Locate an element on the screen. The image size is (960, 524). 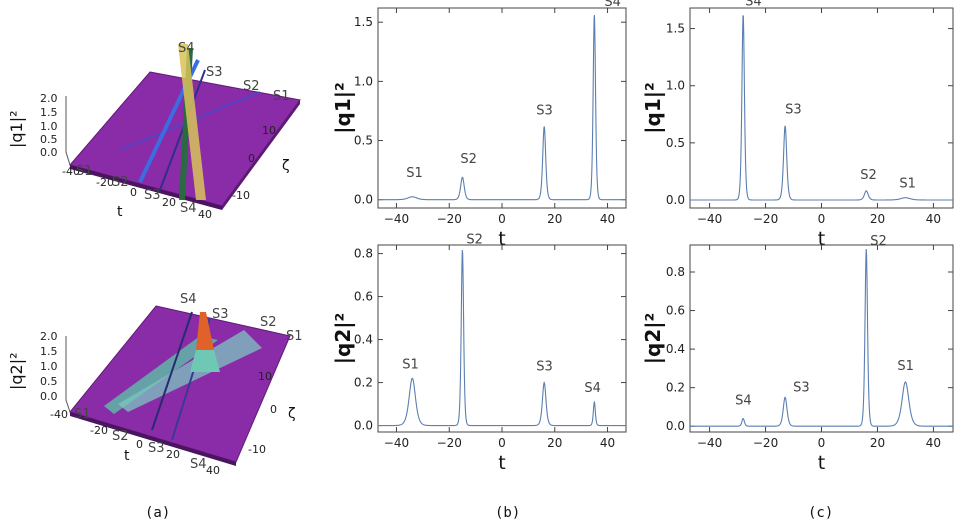
ztick-a-bottom: 1.5 is located at coordinates (49, 351).